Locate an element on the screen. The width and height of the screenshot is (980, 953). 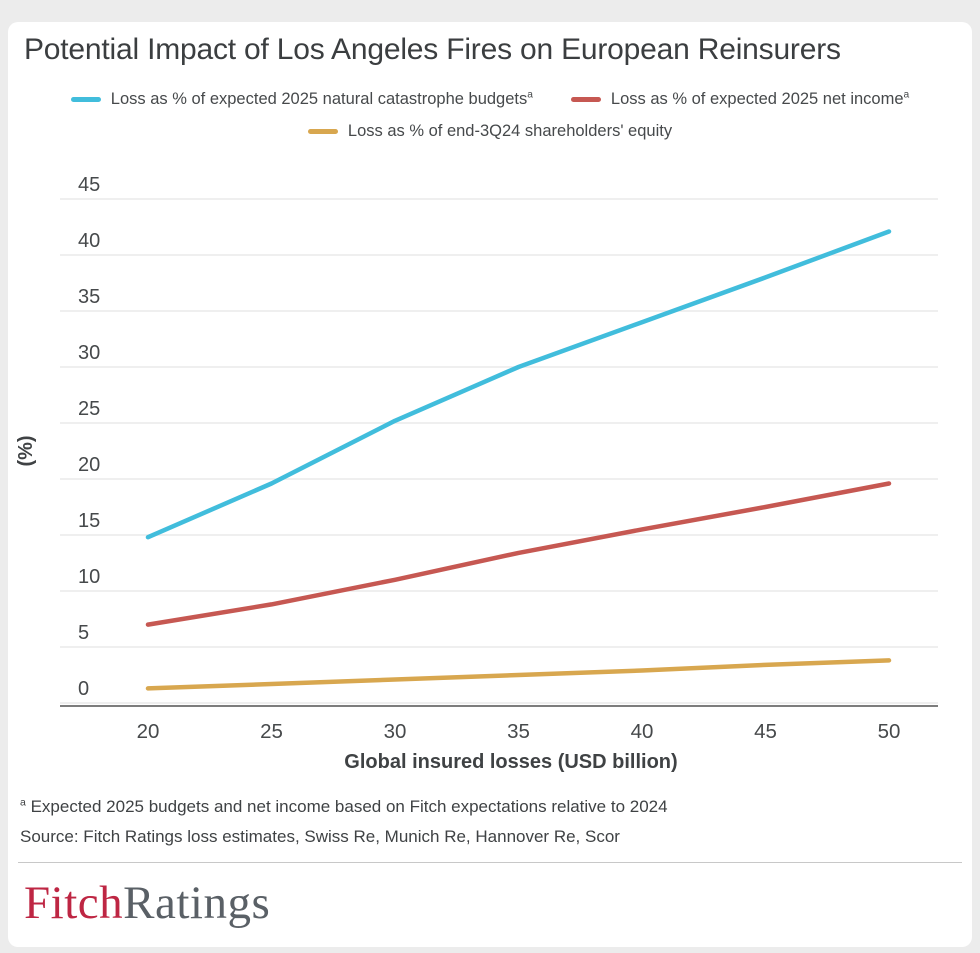
legend-item-1: Loss as % of expected 2025 net incomea is located at coordinates (740, 99).